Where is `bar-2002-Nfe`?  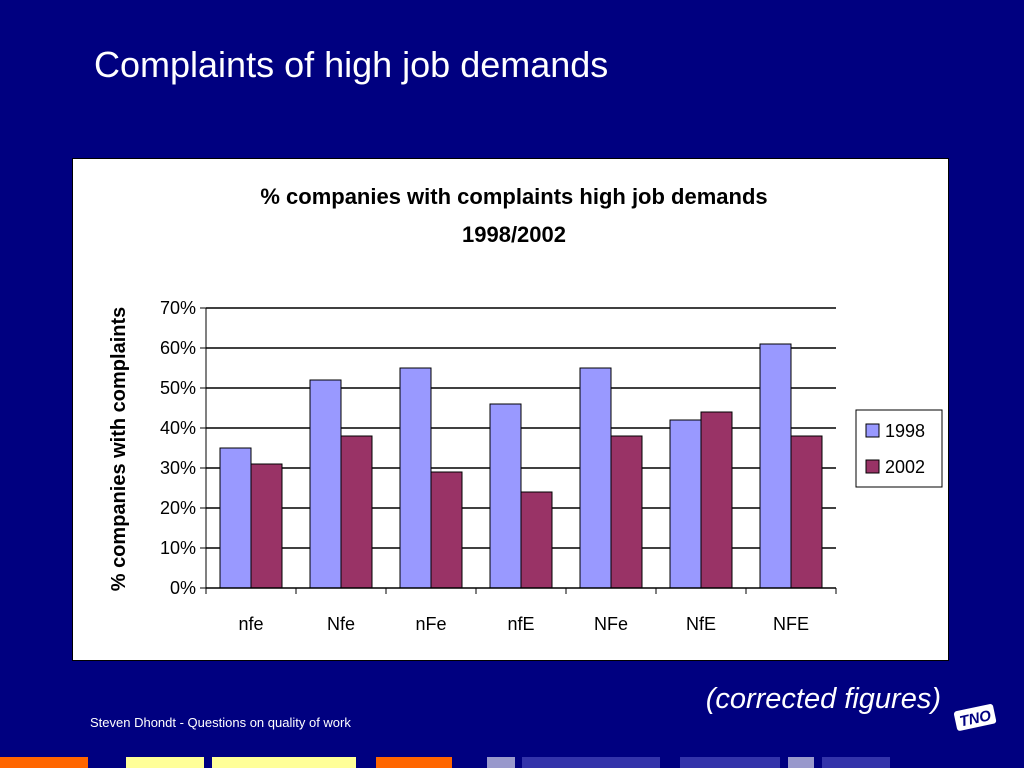 bar-2002-Nfe is located at coordinates (356, 512).